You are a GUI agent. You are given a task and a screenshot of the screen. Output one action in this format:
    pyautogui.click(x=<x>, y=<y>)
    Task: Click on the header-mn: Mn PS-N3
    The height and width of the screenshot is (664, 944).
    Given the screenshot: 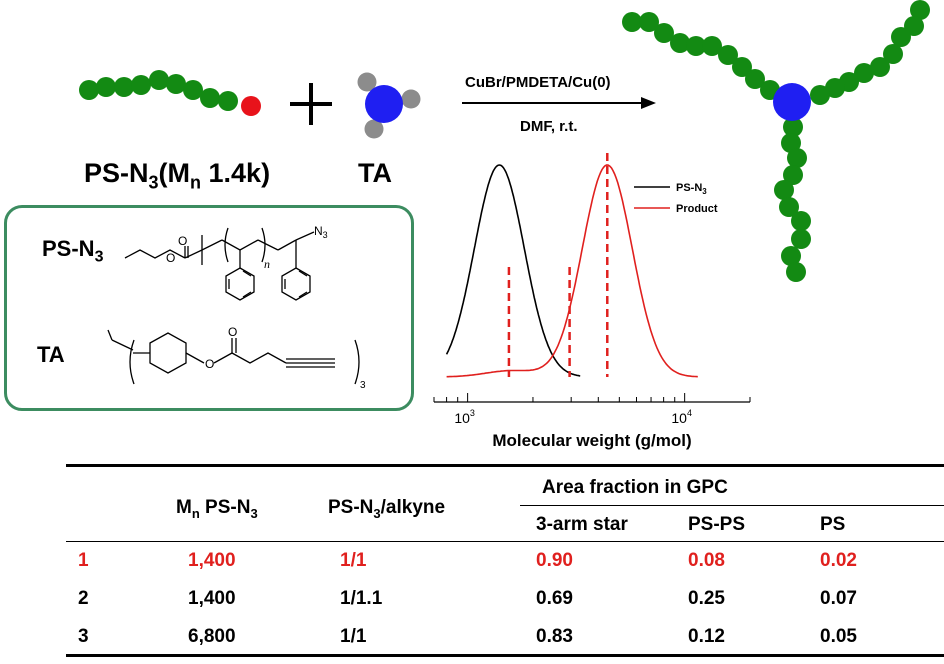 What is the action you would take?
    pyautogui.click(x=217, y=509)
    